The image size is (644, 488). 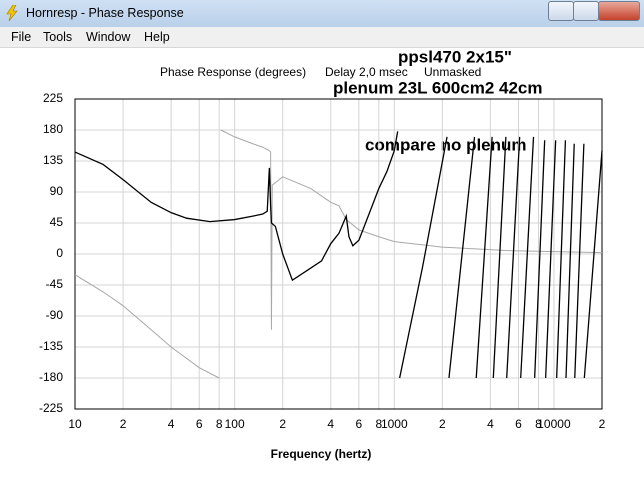 What do you see at coordinates (105, 13) in the screenshot?
I see `window-title: Hornresp - Phase Response` at bounding box center [105, 13].